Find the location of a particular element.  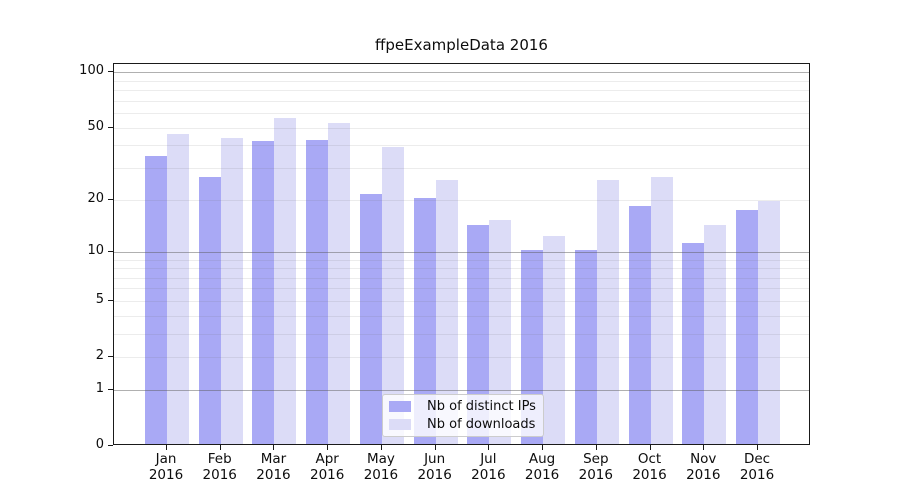

bar-downloads-nov is located at coordinates (715, 334).